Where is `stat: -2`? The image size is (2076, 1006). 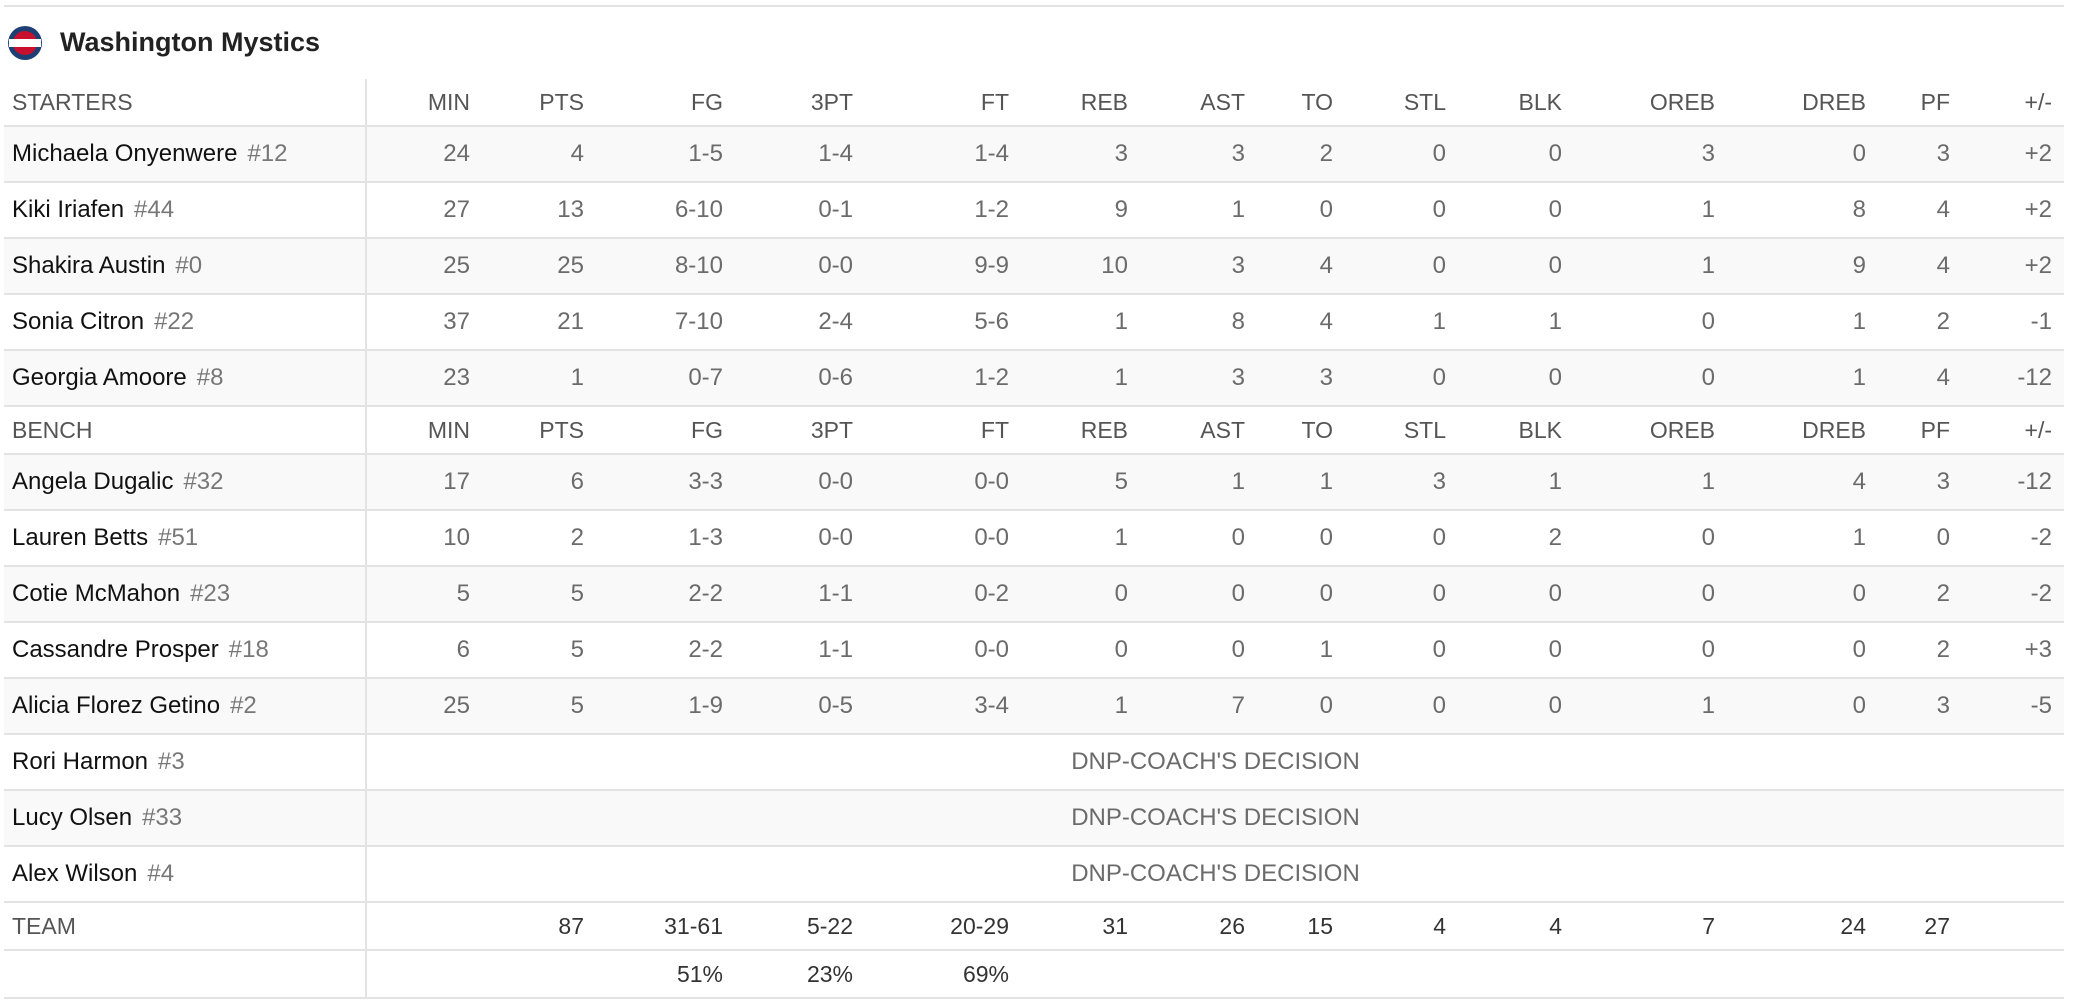 stat: -2 is located at coordinates (2041, 593).